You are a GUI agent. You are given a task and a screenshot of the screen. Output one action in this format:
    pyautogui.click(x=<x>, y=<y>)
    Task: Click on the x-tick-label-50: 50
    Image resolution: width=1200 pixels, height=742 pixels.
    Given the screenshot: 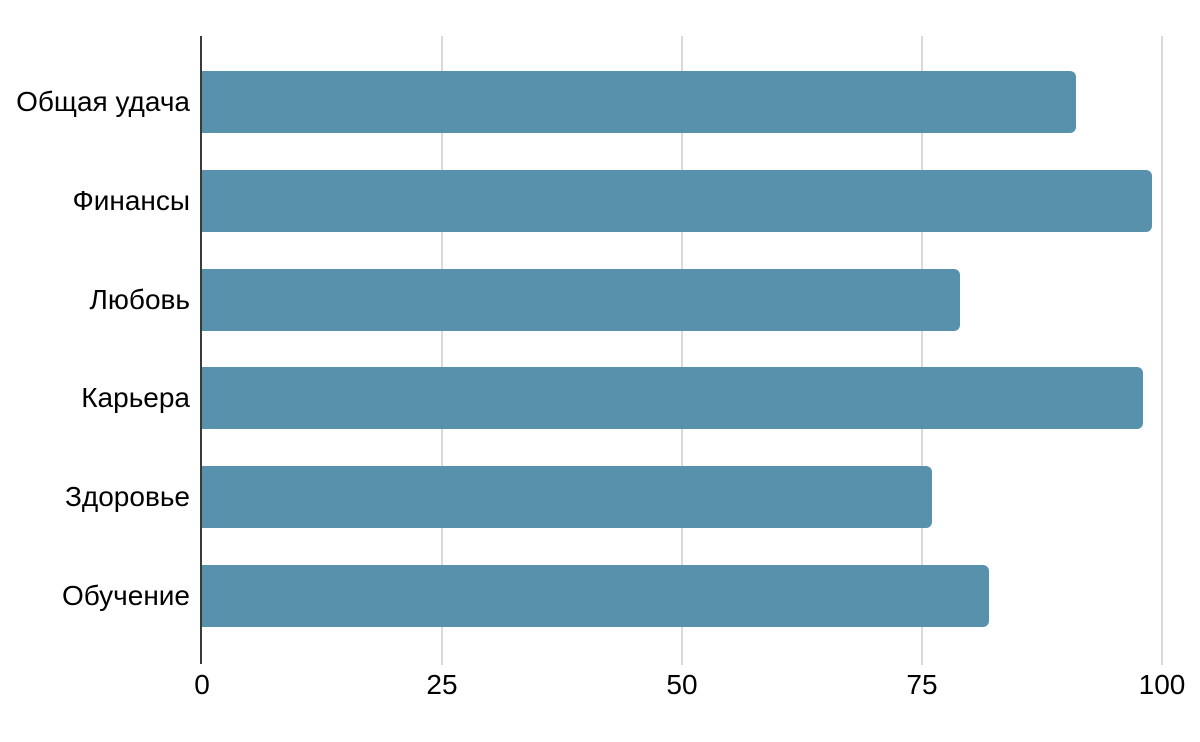 What is the action you would take?
    pyautogui.click(x=682, y=684)
    